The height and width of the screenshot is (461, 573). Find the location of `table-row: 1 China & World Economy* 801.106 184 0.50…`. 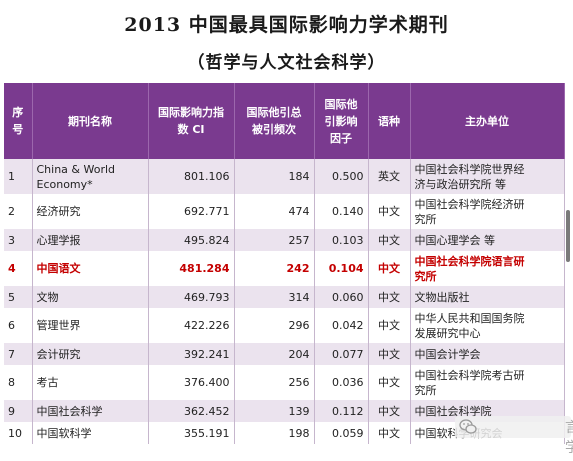

table-row: 1 China & World Economy* 801.106 184 0.50… is located at coordinates (284, 176).